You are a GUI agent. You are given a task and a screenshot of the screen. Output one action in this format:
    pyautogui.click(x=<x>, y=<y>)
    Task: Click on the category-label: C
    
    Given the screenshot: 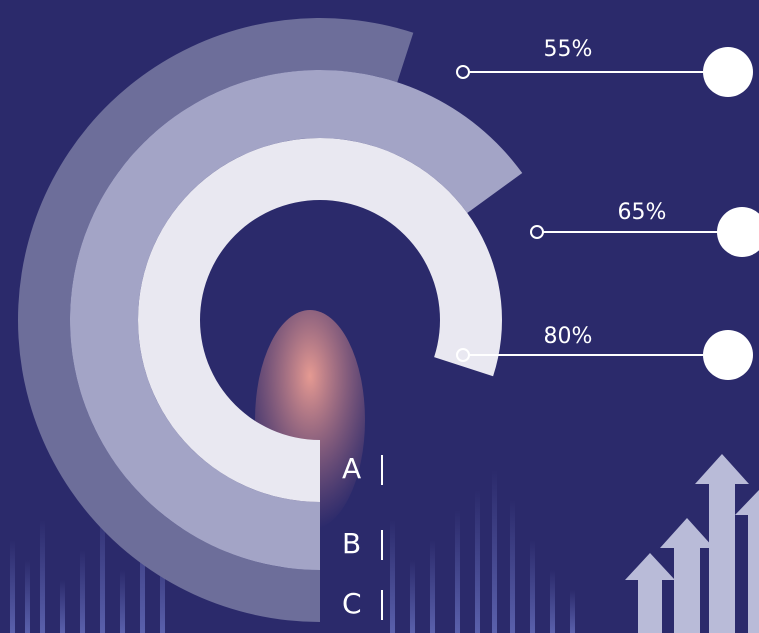 What is the action you would take?
    pyautogui.click(x=352, y=603)
    